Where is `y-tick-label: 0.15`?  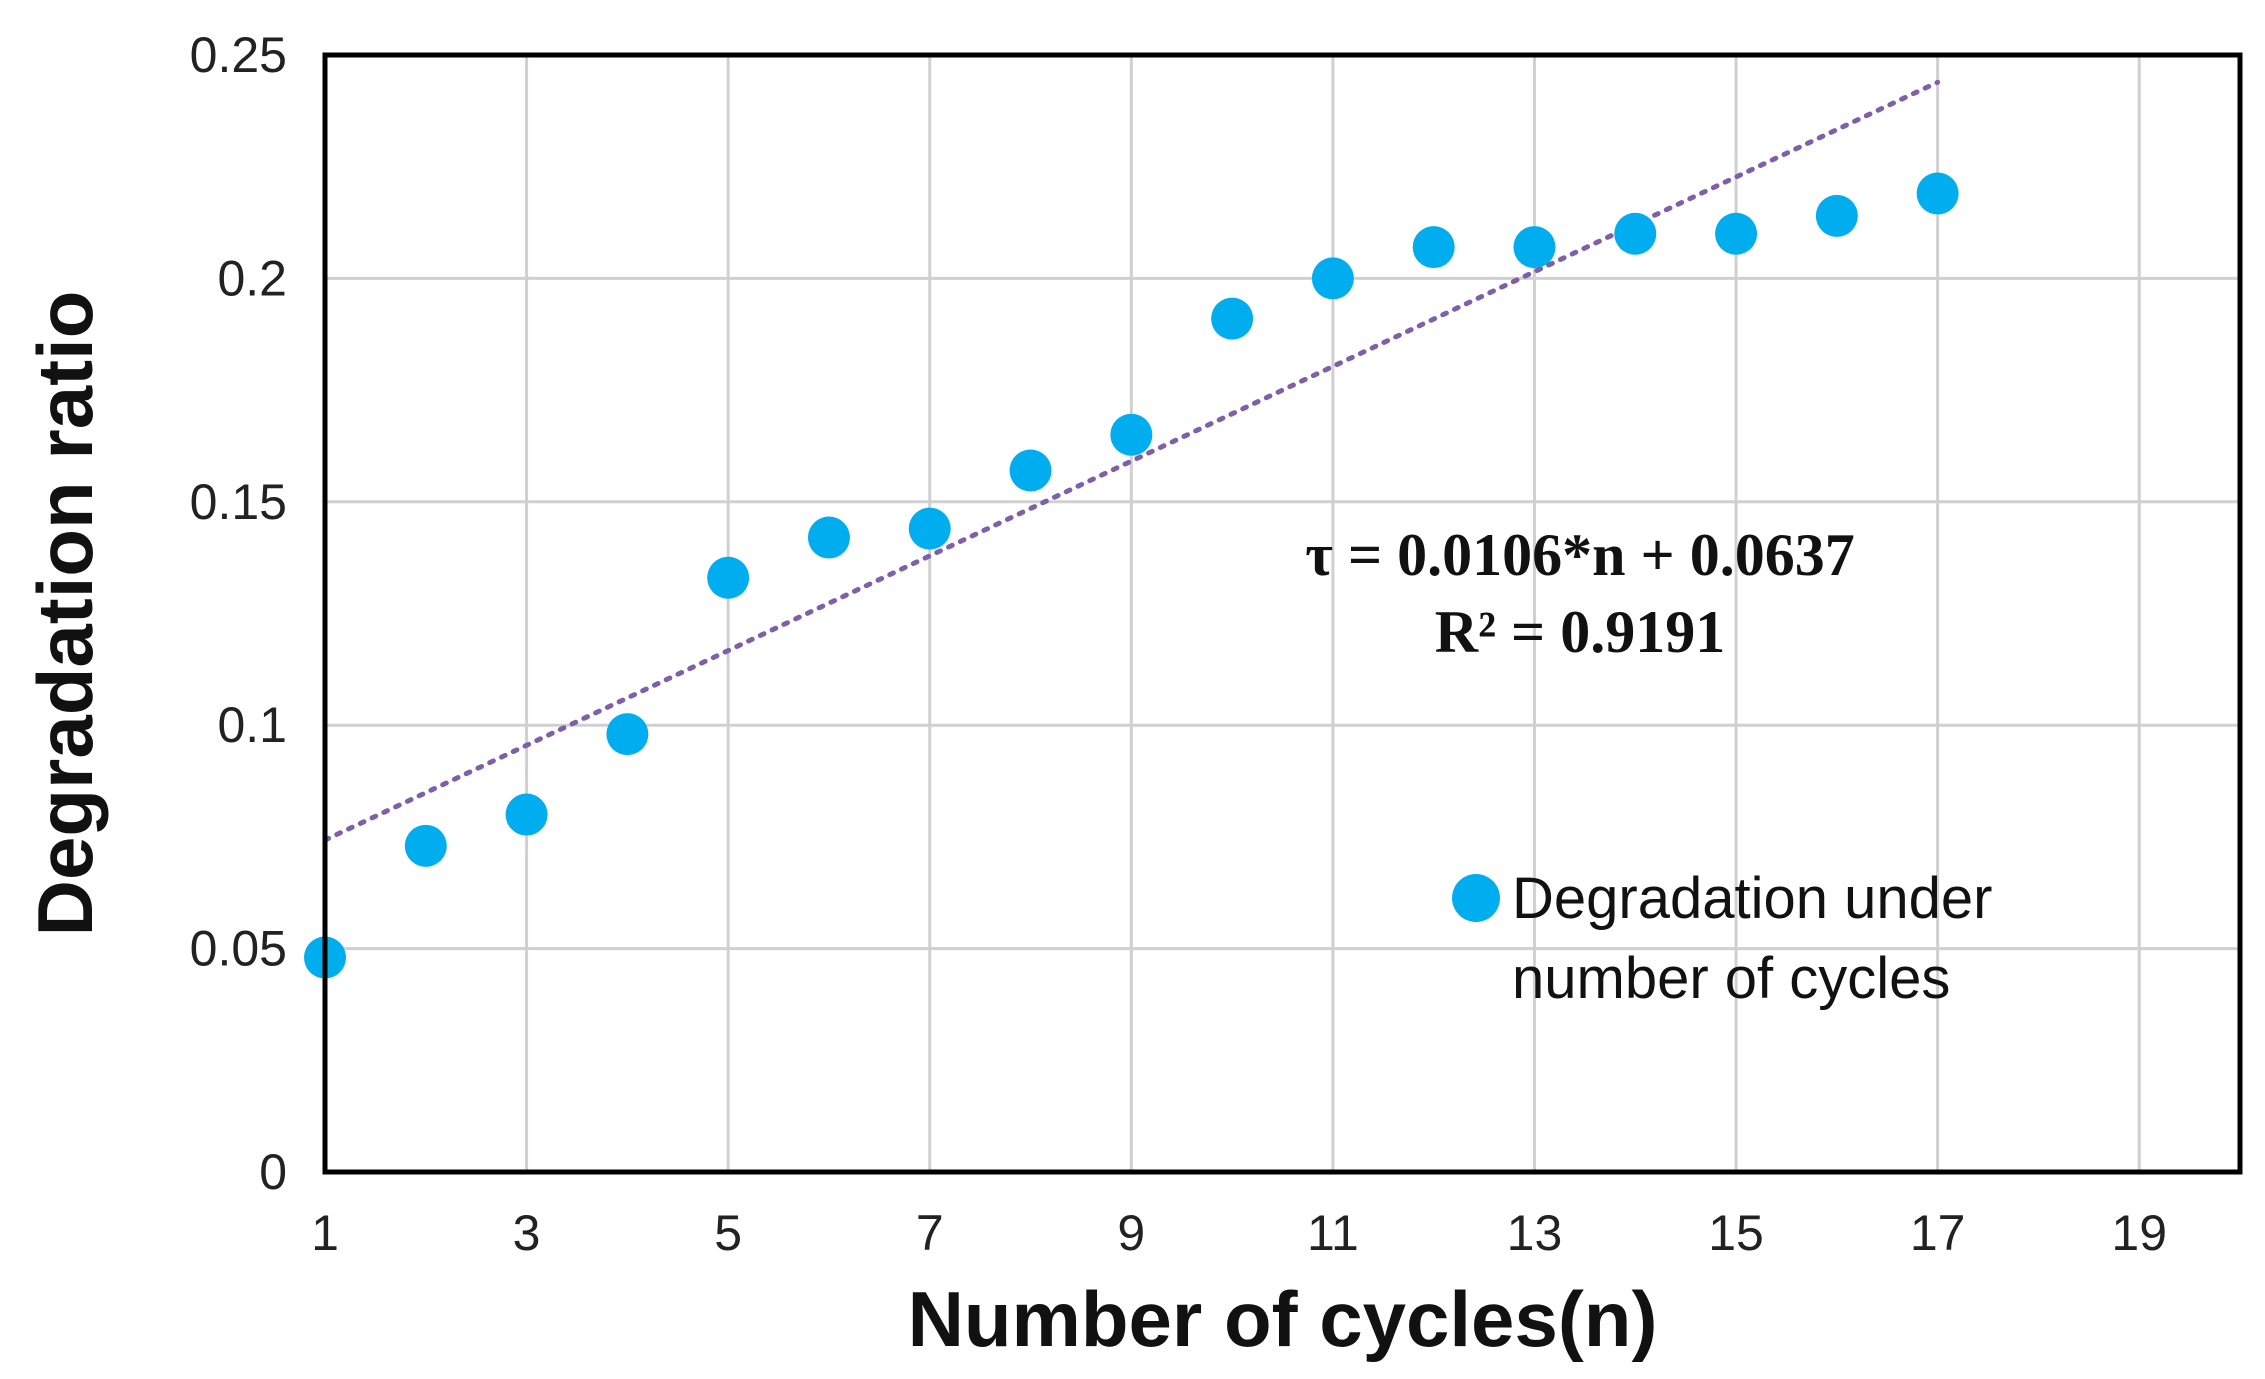 y-tick-label: 0.15 is located at coordinates (238, 502).